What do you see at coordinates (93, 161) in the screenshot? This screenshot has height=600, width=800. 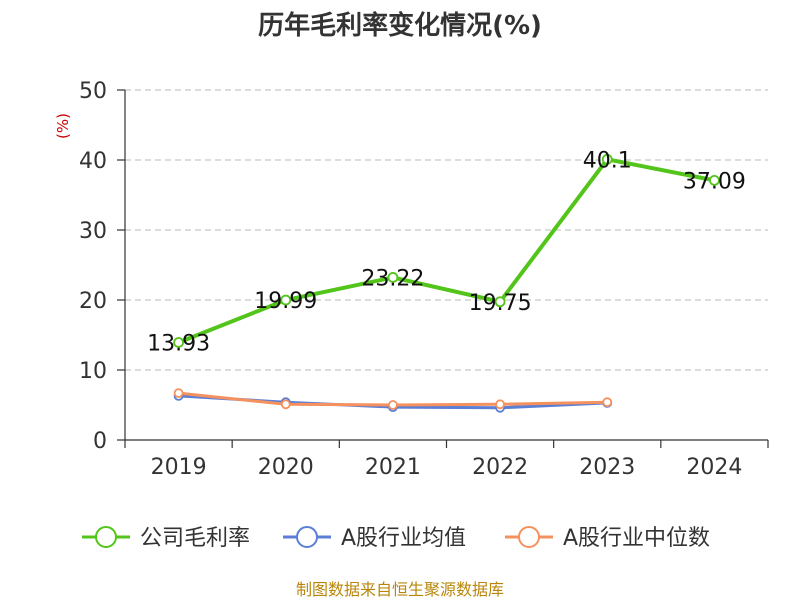 I see `y-tick-label-40: 40` at bounding box center [93, 161].